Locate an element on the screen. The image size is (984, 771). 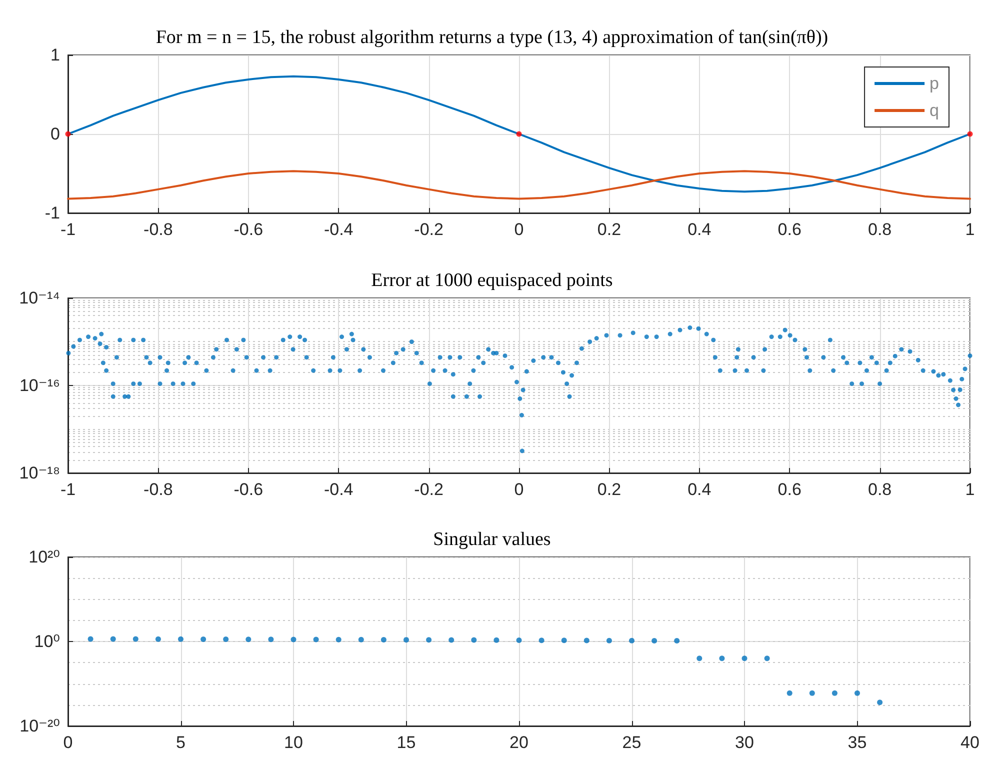
chart-title: For m = n = 15, the robust algorithm returns a type (13, 4) approximation of tan(sin(πθ)) is located at coordinates (492, 37).